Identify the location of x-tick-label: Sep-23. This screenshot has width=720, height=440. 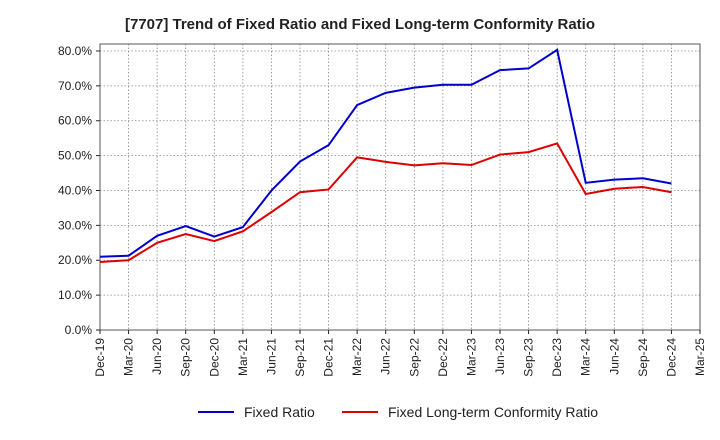
(529, 357).